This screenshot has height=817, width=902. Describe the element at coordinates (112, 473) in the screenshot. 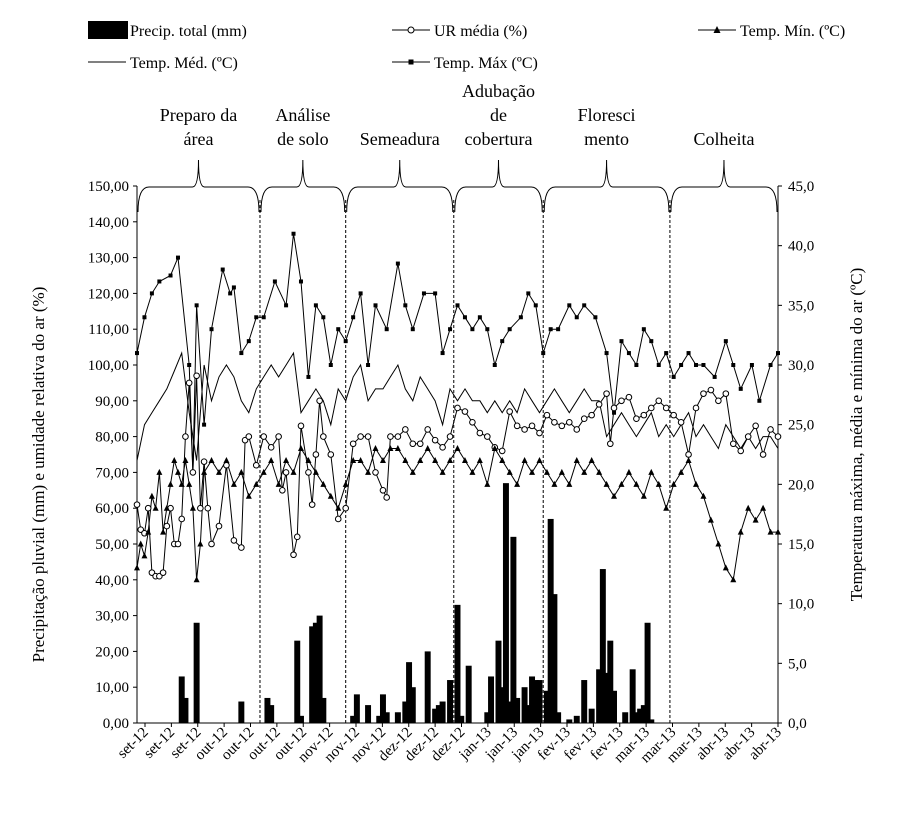

I see `y-left-tick-label: 70,00` at that location.